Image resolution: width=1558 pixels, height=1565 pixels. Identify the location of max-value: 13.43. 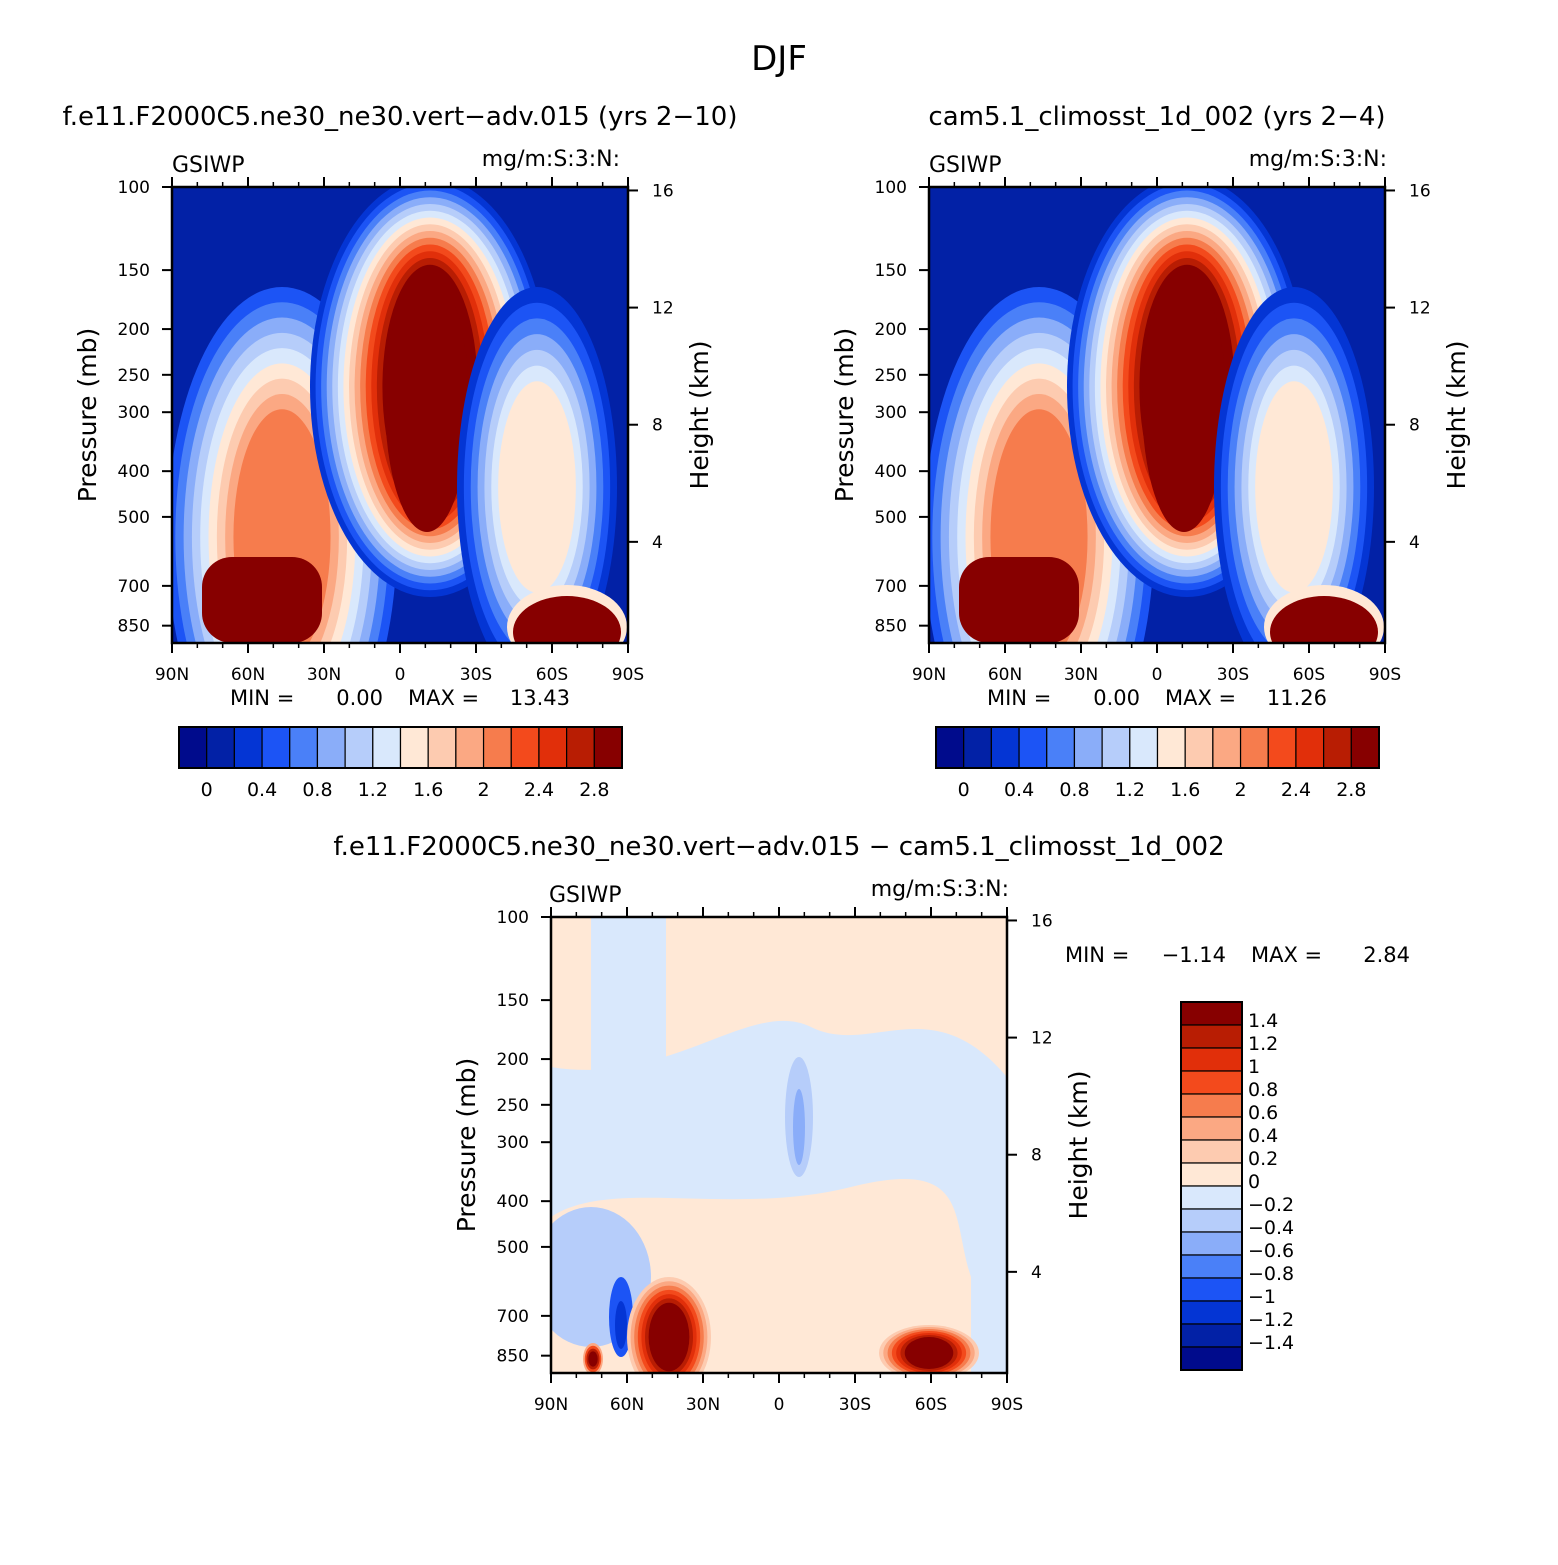
(540, 698).